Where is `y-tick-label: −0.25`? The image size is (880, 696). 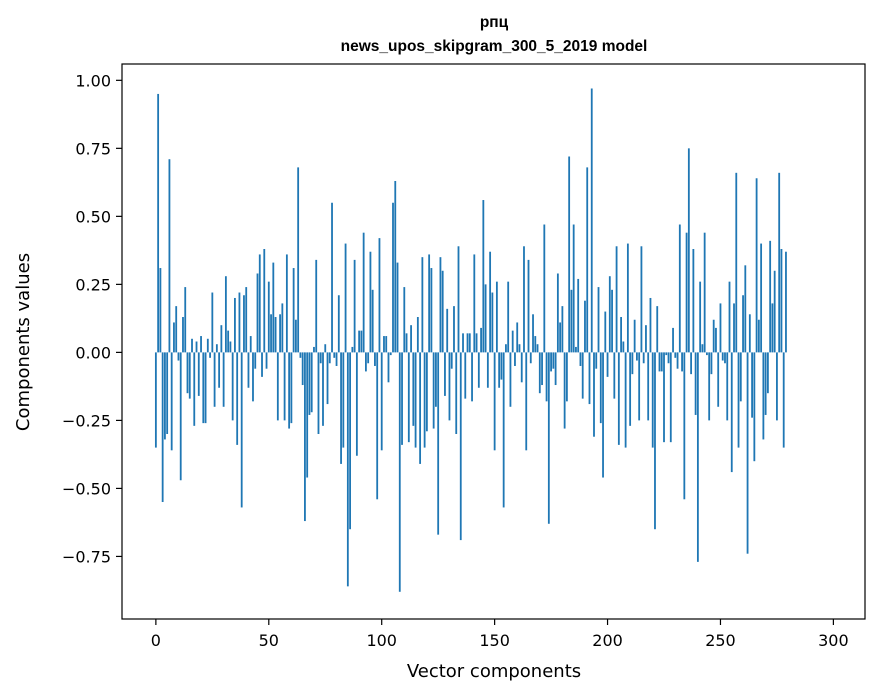 y-tick-label: −0.25 is located at coordinates (86, 420).